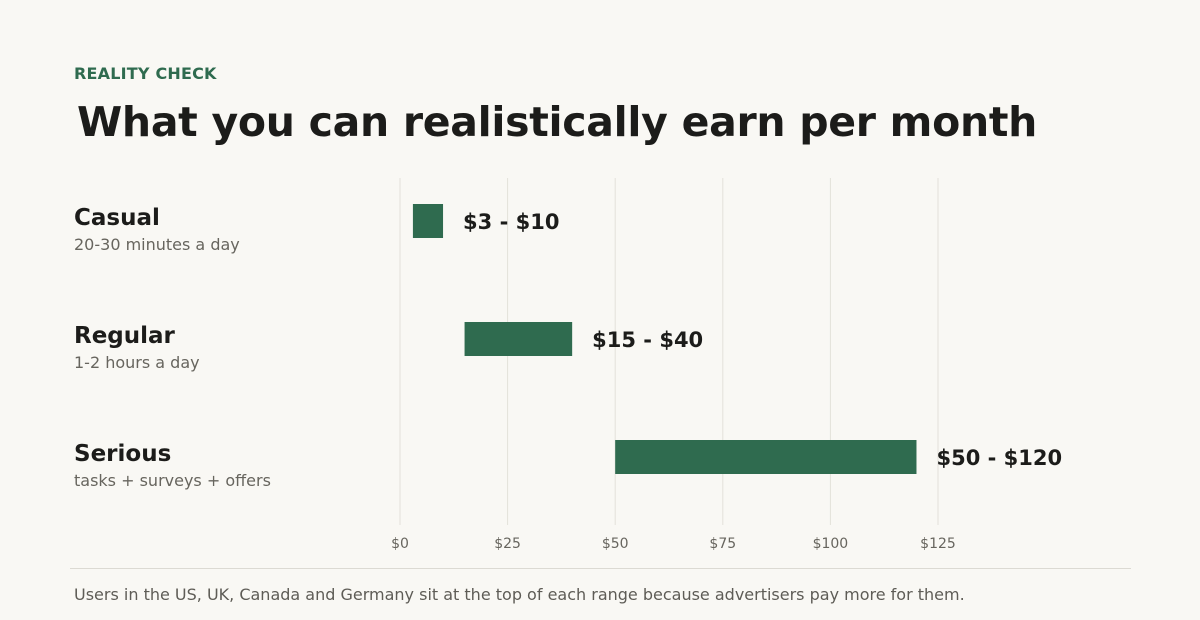 This screenshot has height=620, width=1200. Describe the element at coordinates (145, 73) in the screenshot. I see `eyebrow-label: REALITY CHECK` at that location.